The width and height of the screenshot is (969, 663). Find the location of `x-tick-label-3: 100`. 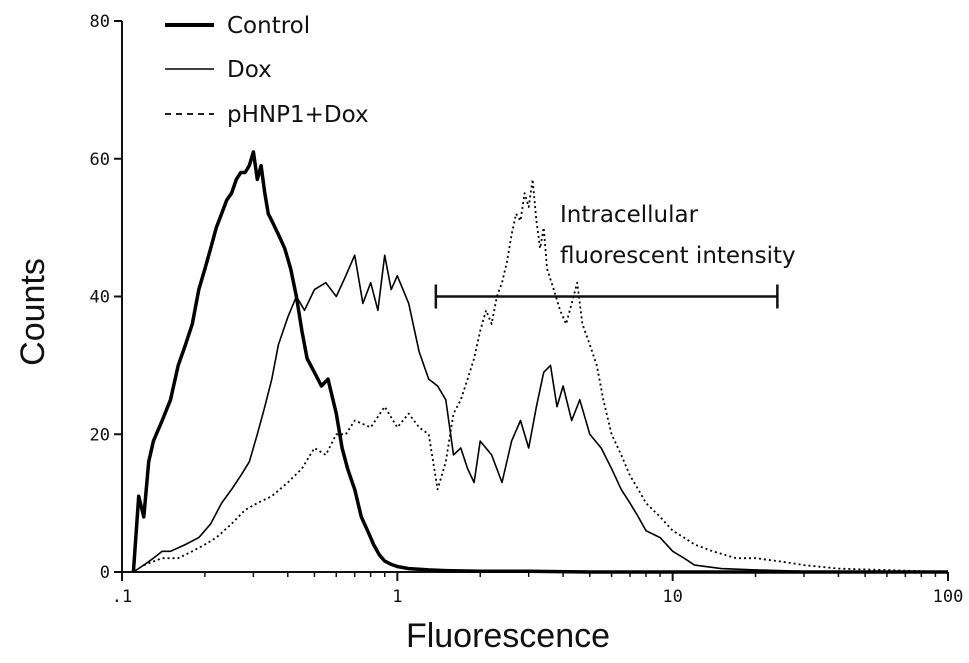

x-tick-label-3: 100 is located at coordinates (948, 597).